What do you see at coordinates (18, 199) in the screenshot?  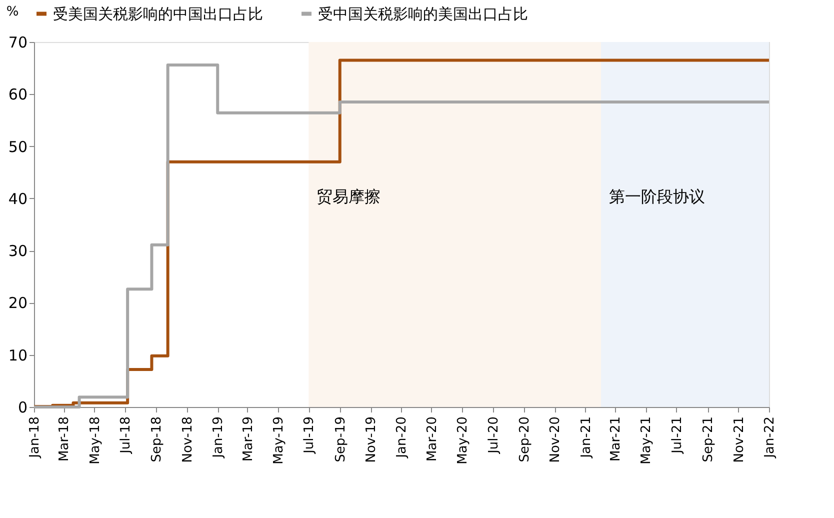 I see `y-tick-label: 40` at bounding box center [18, 199].